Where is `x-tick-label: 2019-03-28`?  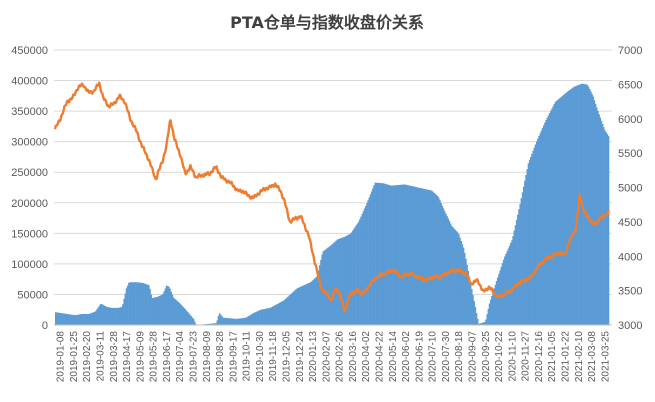 x-tick-label: 2019-03-28 is located at coordinates (114, 357).